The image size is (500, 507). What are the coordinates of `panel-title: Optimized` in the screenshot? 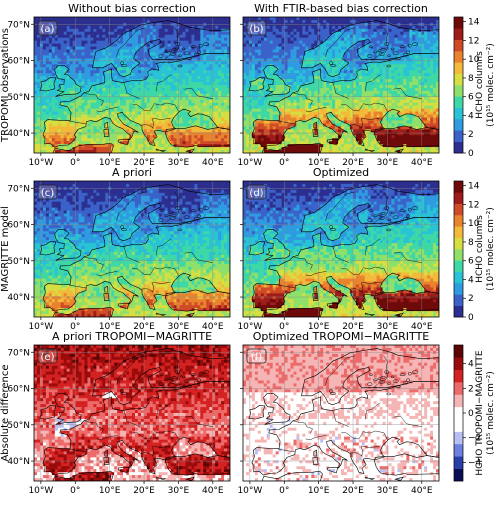 It's located at (341, 172).